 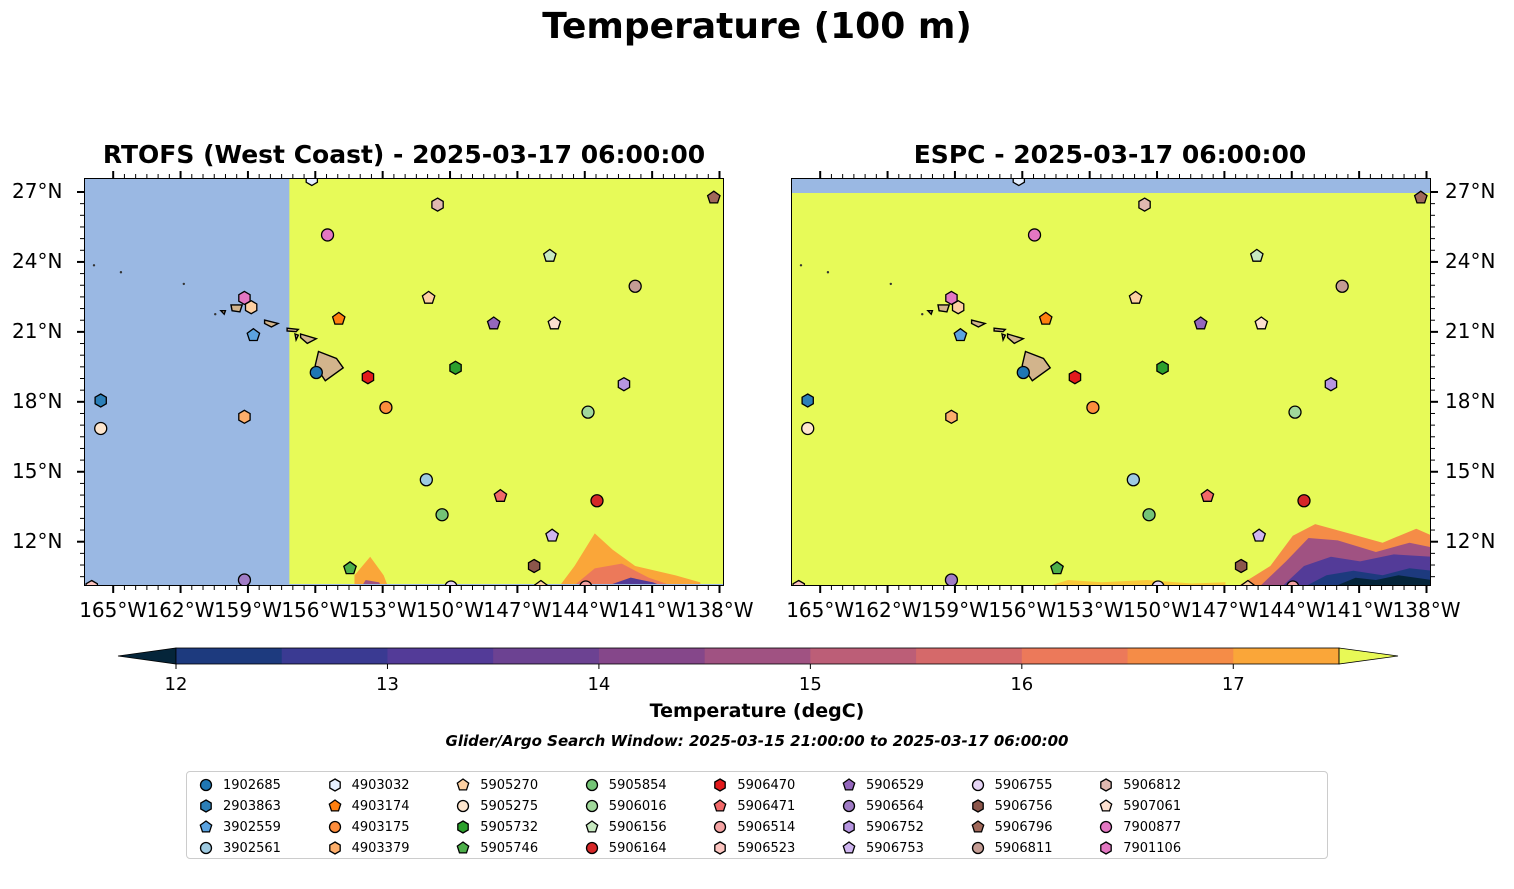 What do you see at coordinates (954, 610) in the screenshot?
I see `lon-tick-label: 159°W` at bounding box center [954, 610].